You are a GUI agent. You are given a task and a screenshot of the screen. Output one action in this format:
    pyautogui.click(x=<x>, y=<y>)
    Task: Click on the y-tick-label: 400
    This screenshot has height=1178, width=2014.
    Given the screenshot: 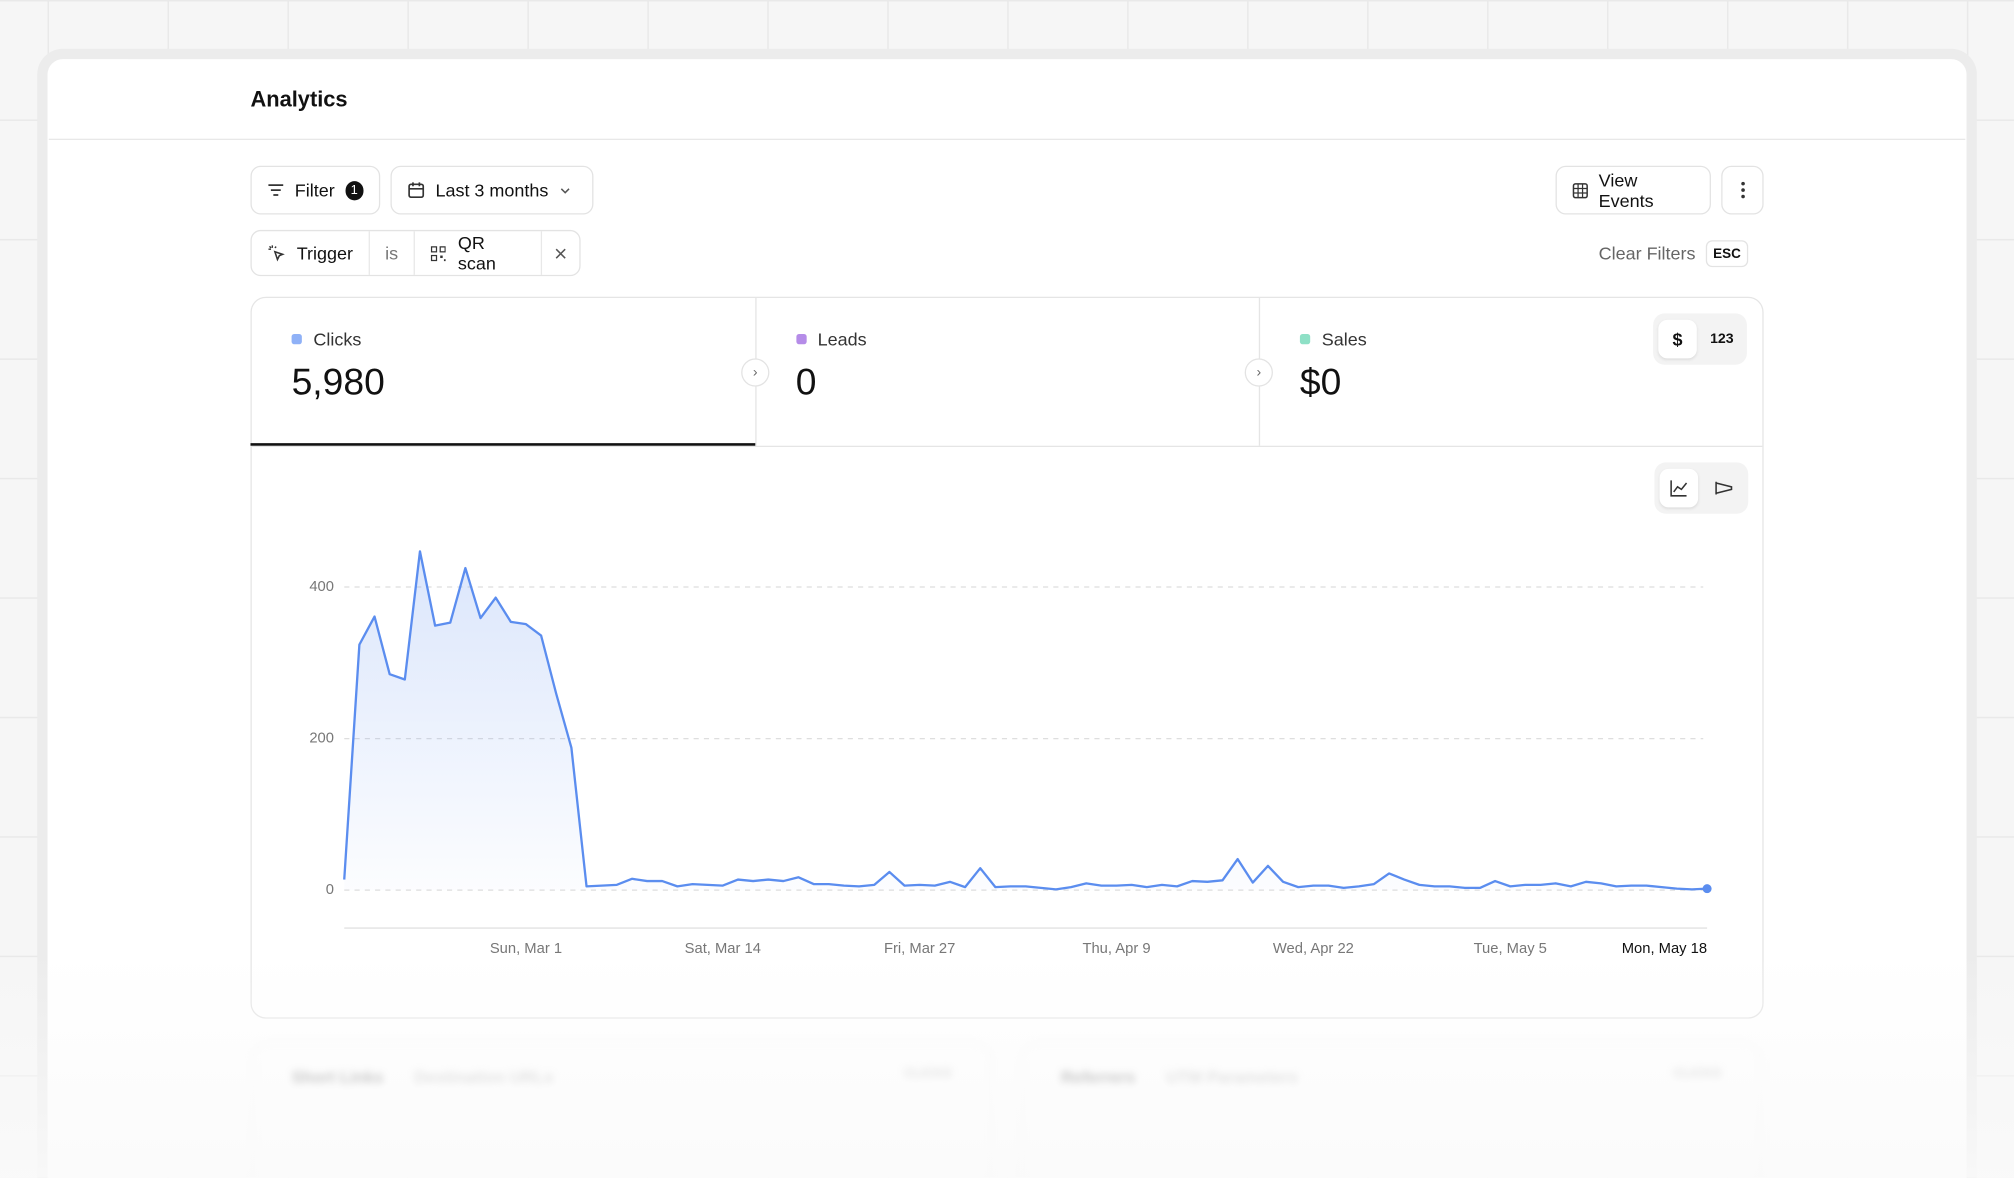 What is the action you would take?
    pyautogui.click(x=321, y=587)
    